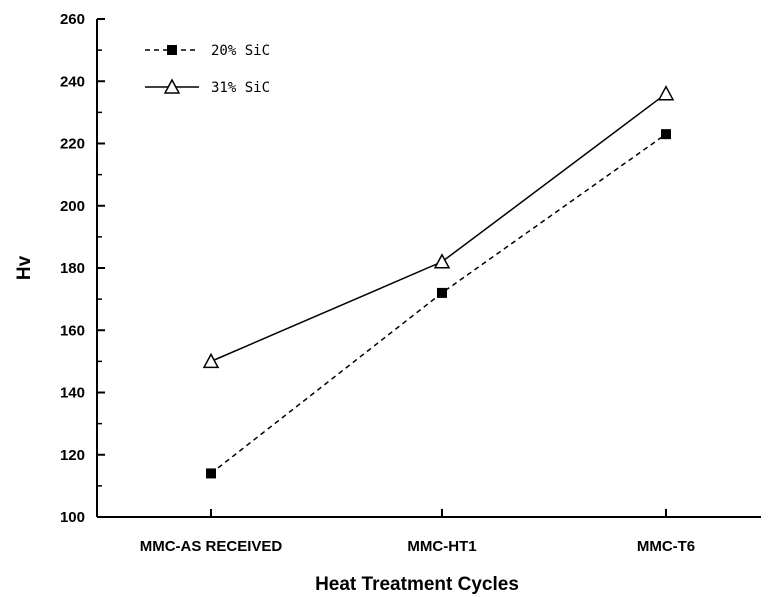  I want to click on legend-label: 31% SiC, so click(240, 88).